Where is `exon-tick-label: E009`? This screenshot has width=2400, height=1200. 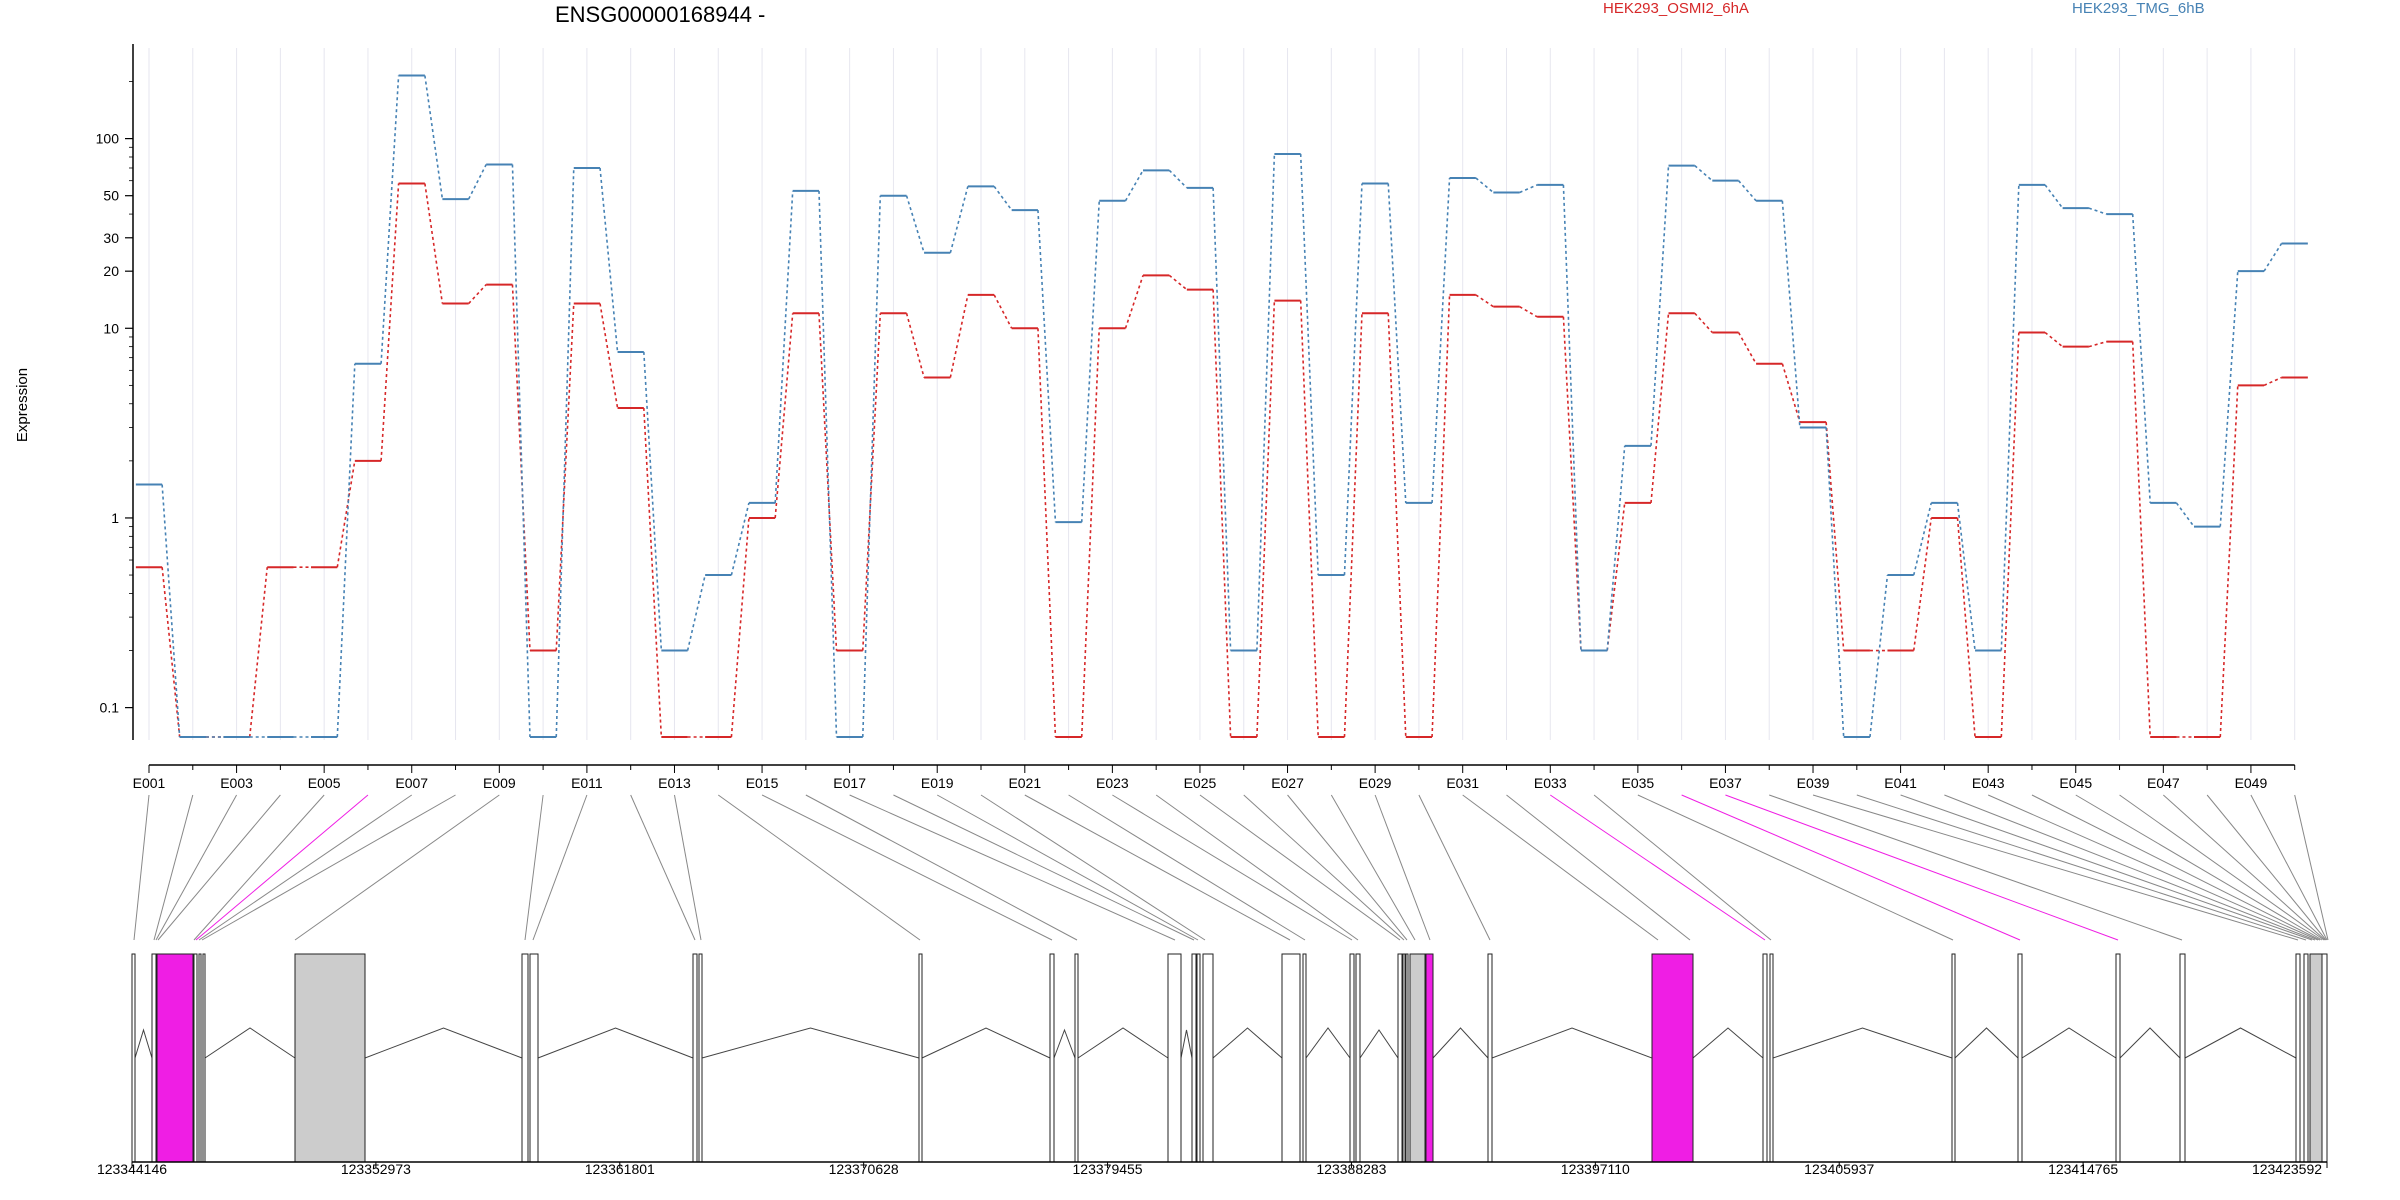 exon-tick-label: E009 is located at coordinates (499, 783).